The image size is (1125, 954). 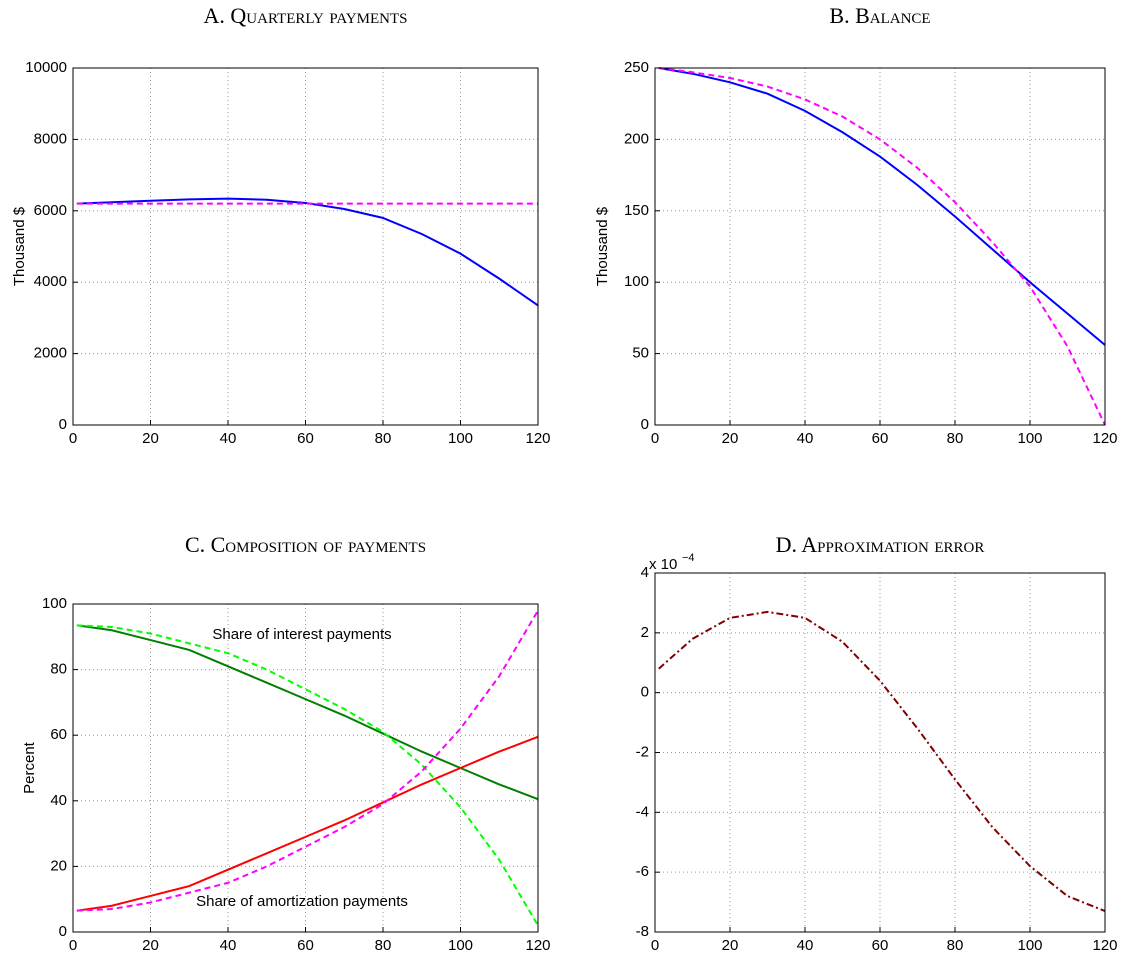 I want to click on y-tick-label: 80, so click(x=58, y=669).